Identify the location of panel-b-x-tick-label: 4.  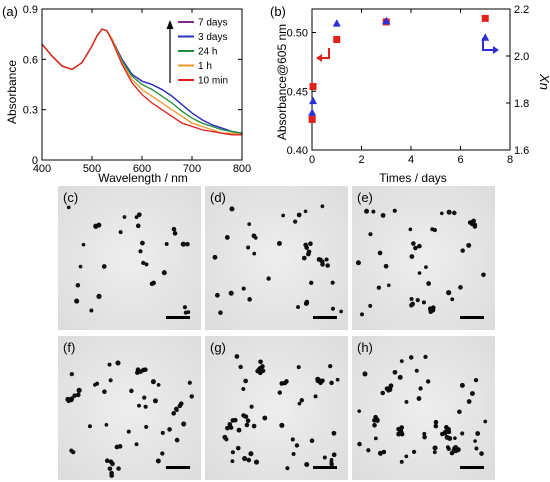
(411, 160).